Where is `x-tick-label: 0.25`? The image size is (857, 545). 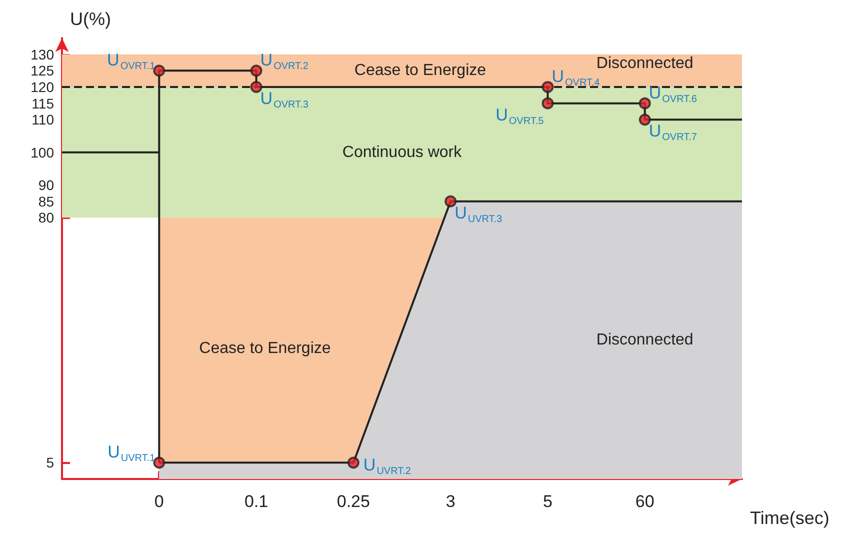 x-tick-label: 0.25 is located at coordinates (353, 501).